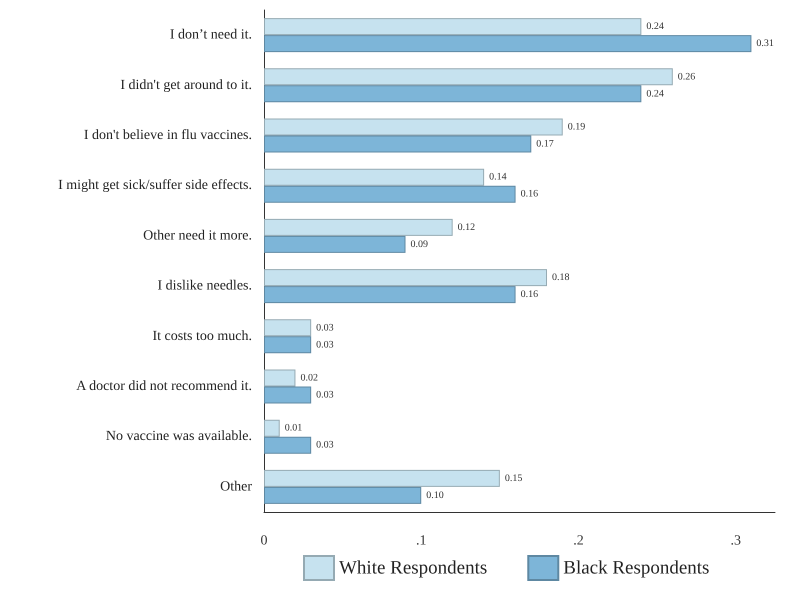  I want to click on x-tick-label: .3, so click(735, 541).